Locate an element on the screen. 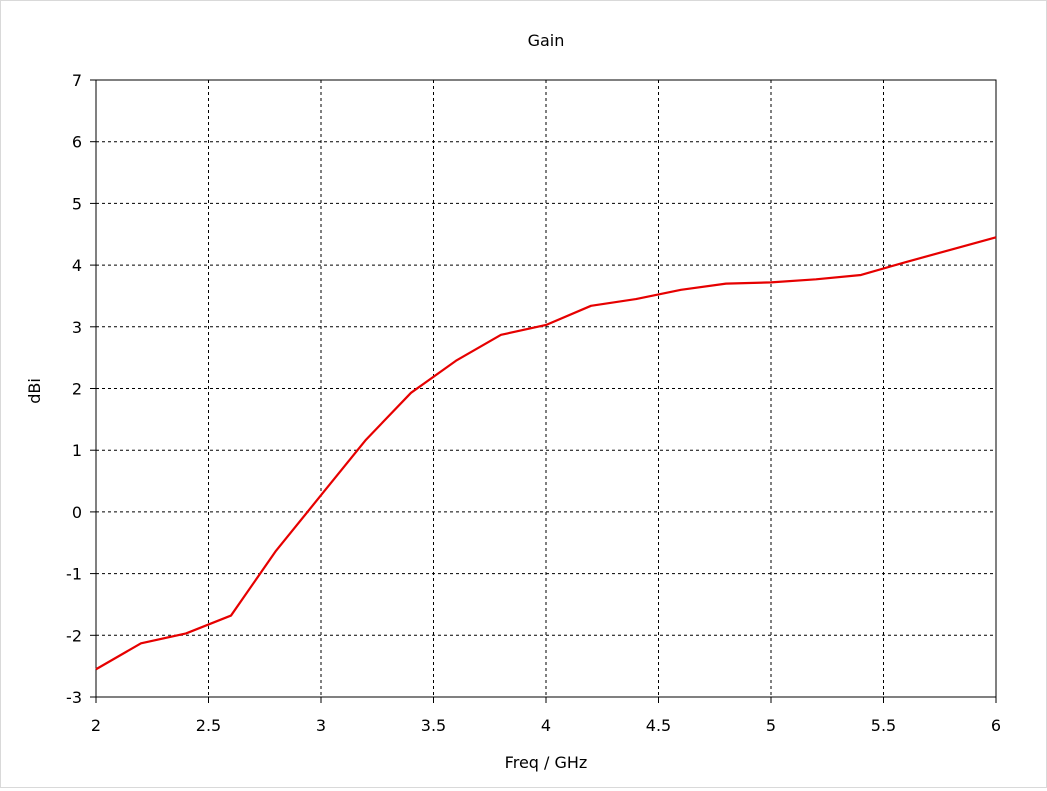 The width and height of the screenshot is (1047, 791). y-tick-label: 2 is located at coordinates (77, 389).